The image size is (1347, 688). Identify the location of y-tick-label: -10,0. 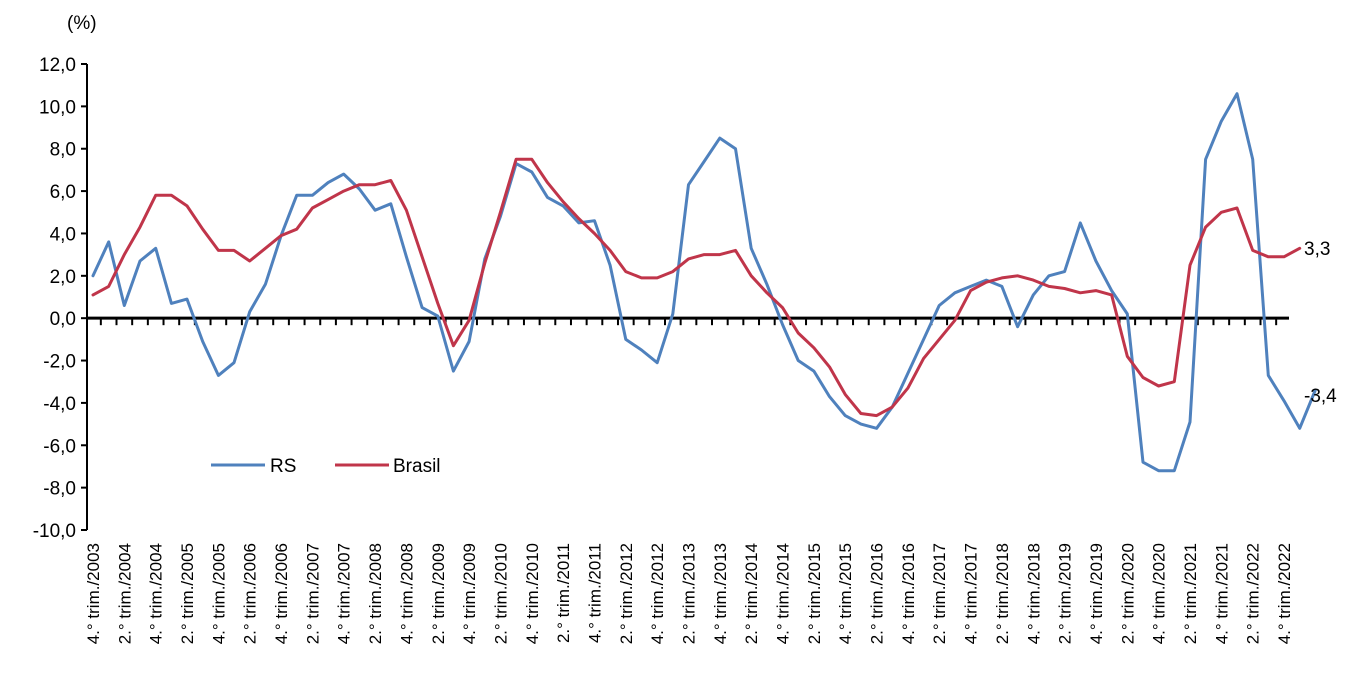
(54, 531).